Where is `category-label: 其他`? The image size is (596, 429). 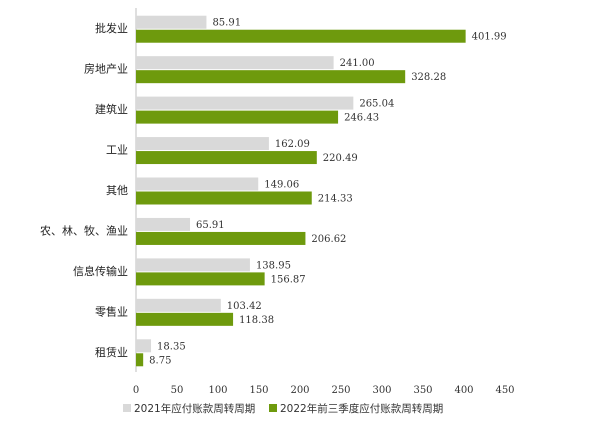 category-label: 其他 is located at coordinates (117, 190).